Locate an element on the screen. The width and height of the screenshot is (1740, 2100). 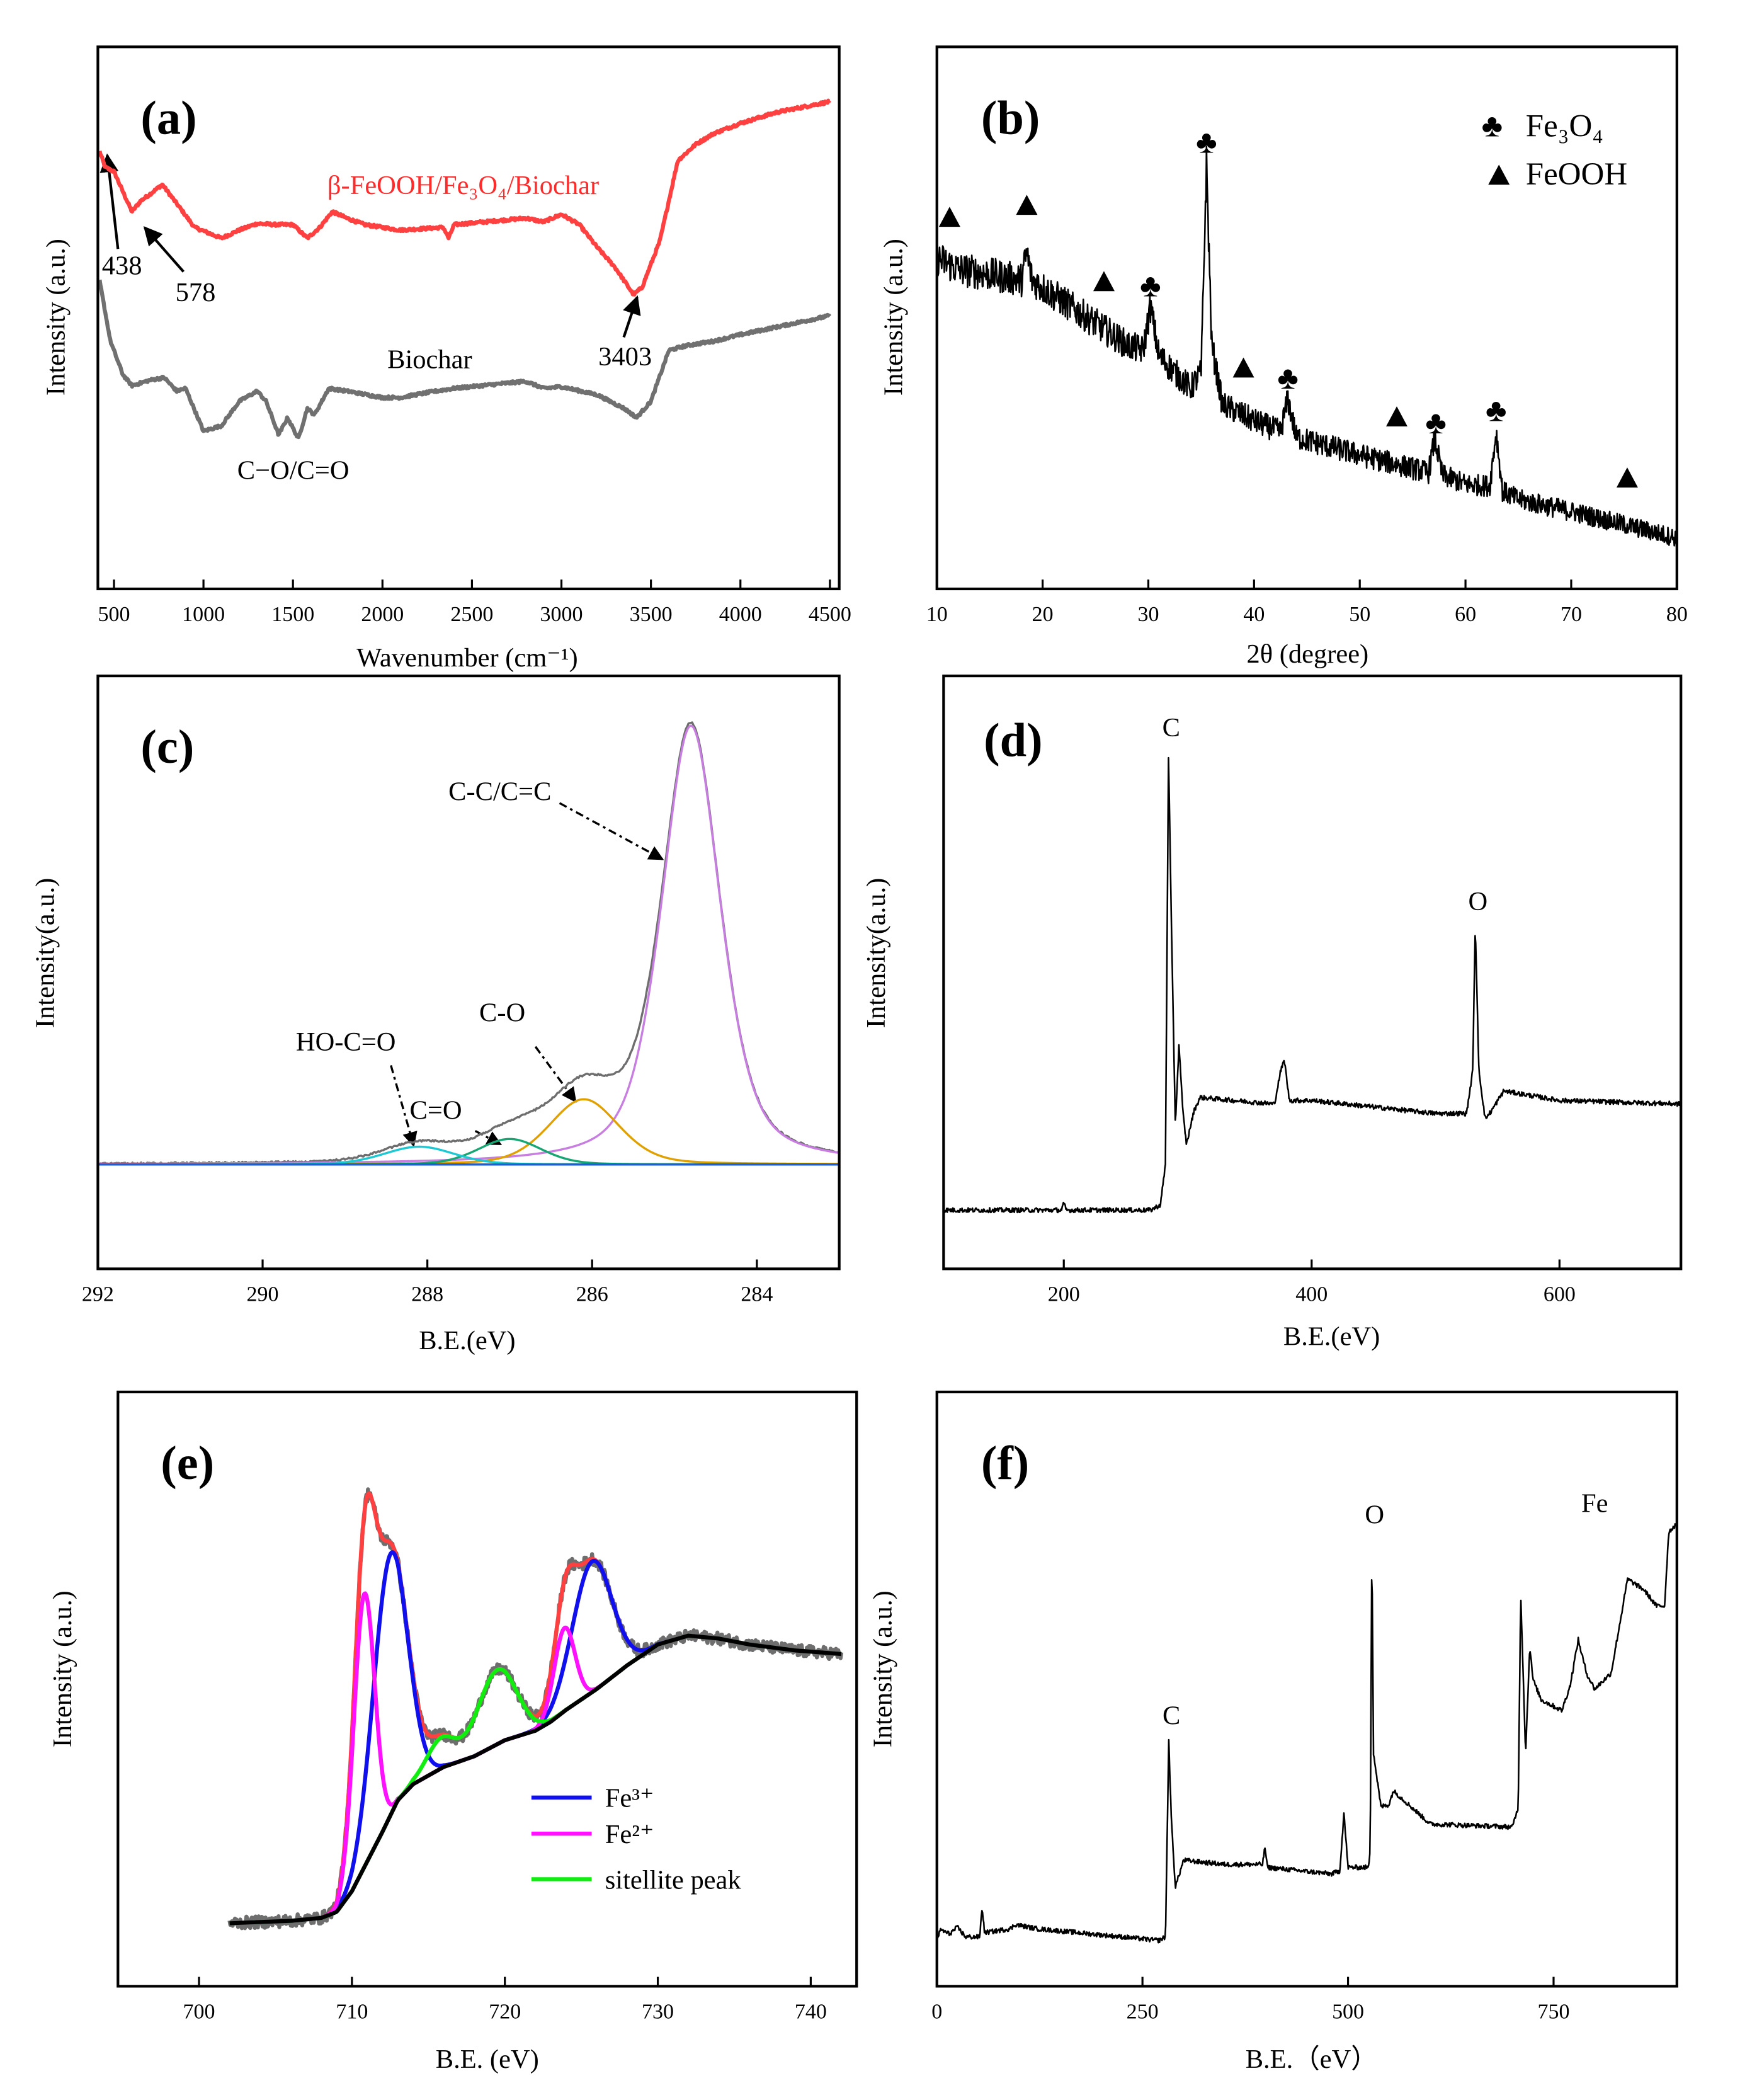
legend-label-1: Fe²⁺ is located at coordinates (629, 1835).